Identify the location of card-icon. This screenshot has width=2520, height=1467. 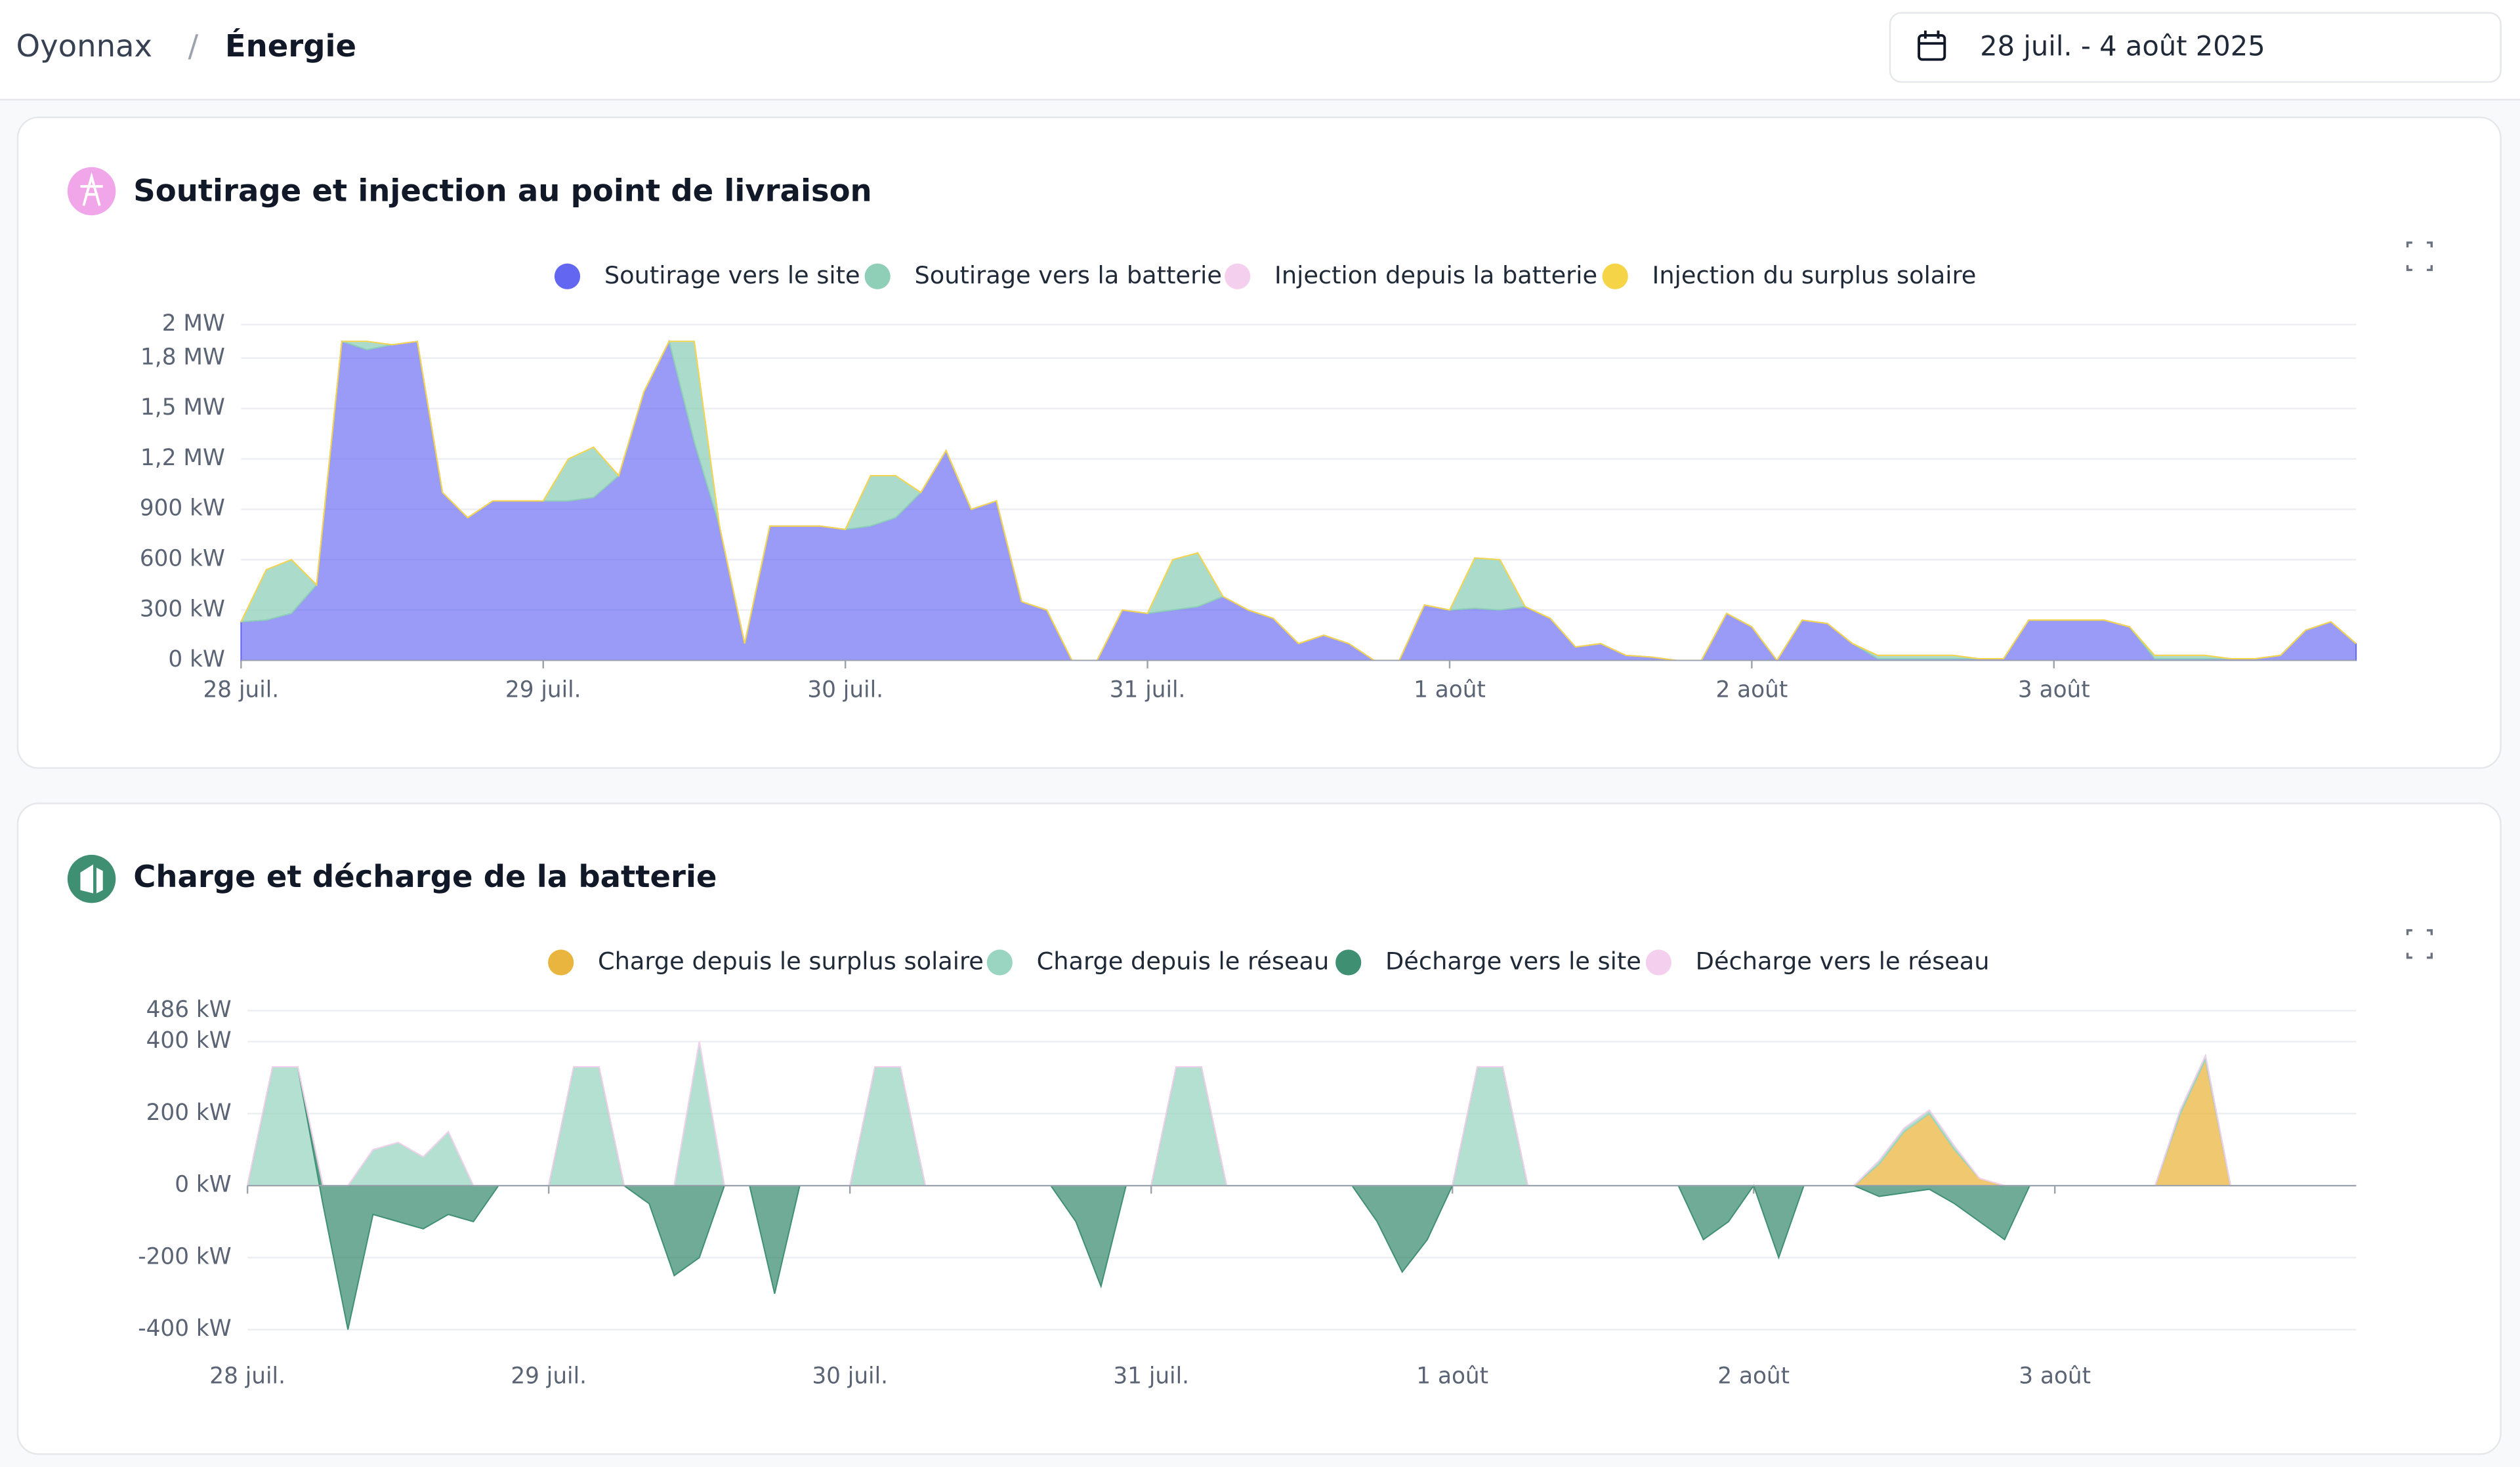
(91, 191).